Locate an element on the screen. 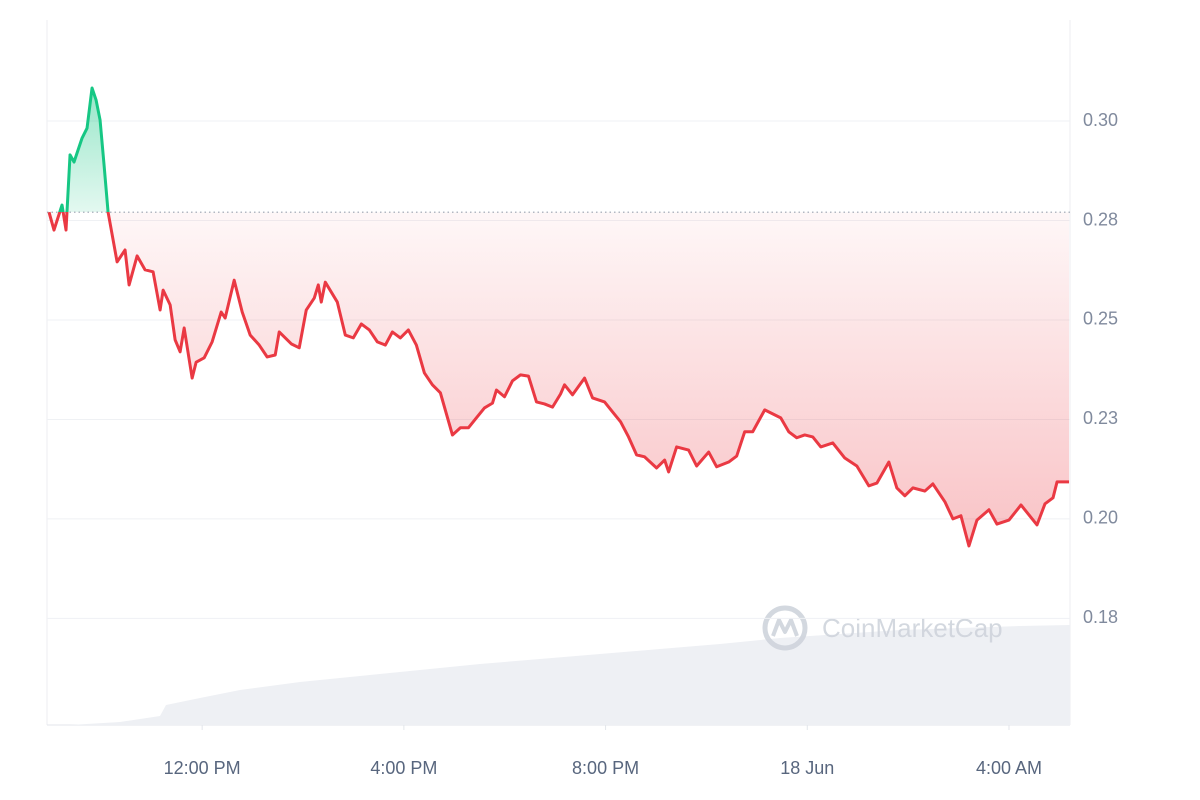 The image size is (1200, 800). y-tick-label: 0.18 is located at coordinates (1100, 617).